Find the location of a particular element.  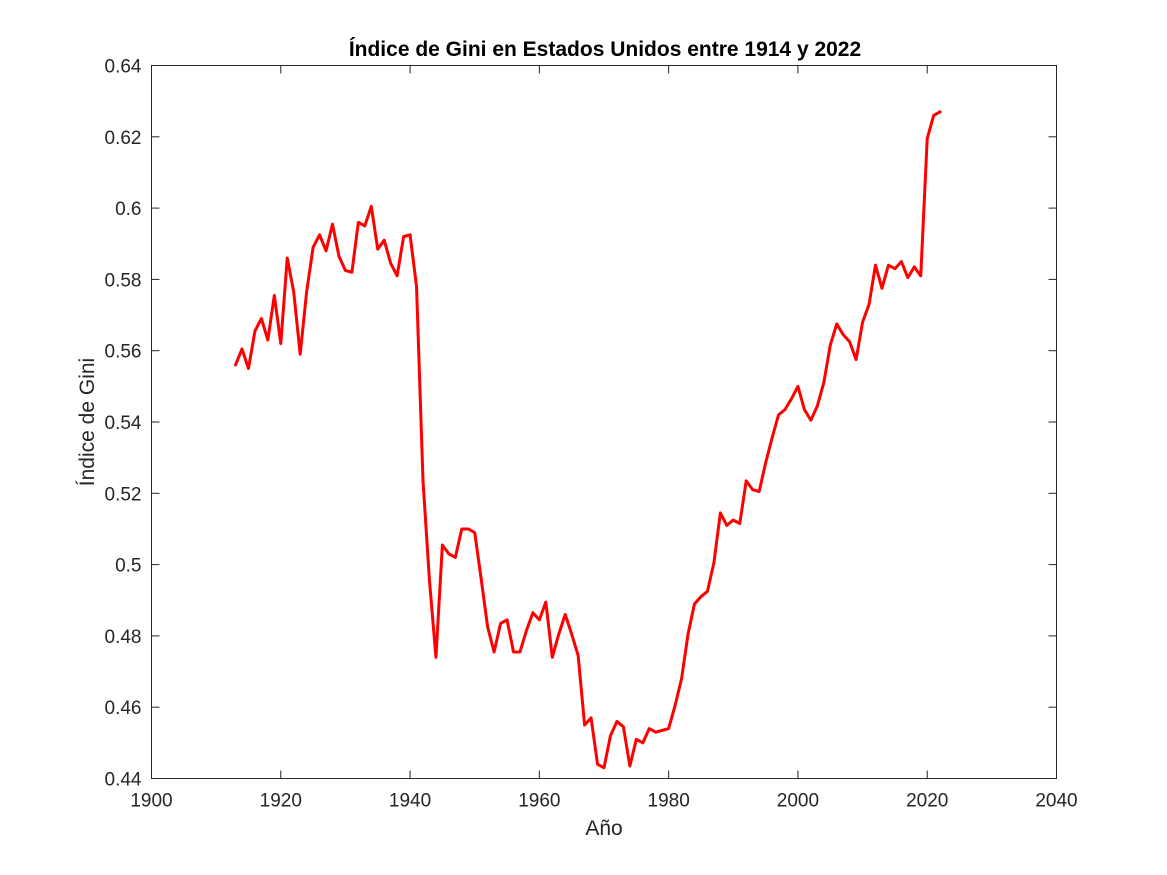

x-tick-label: 1980 is located at coordinates (669, 801).